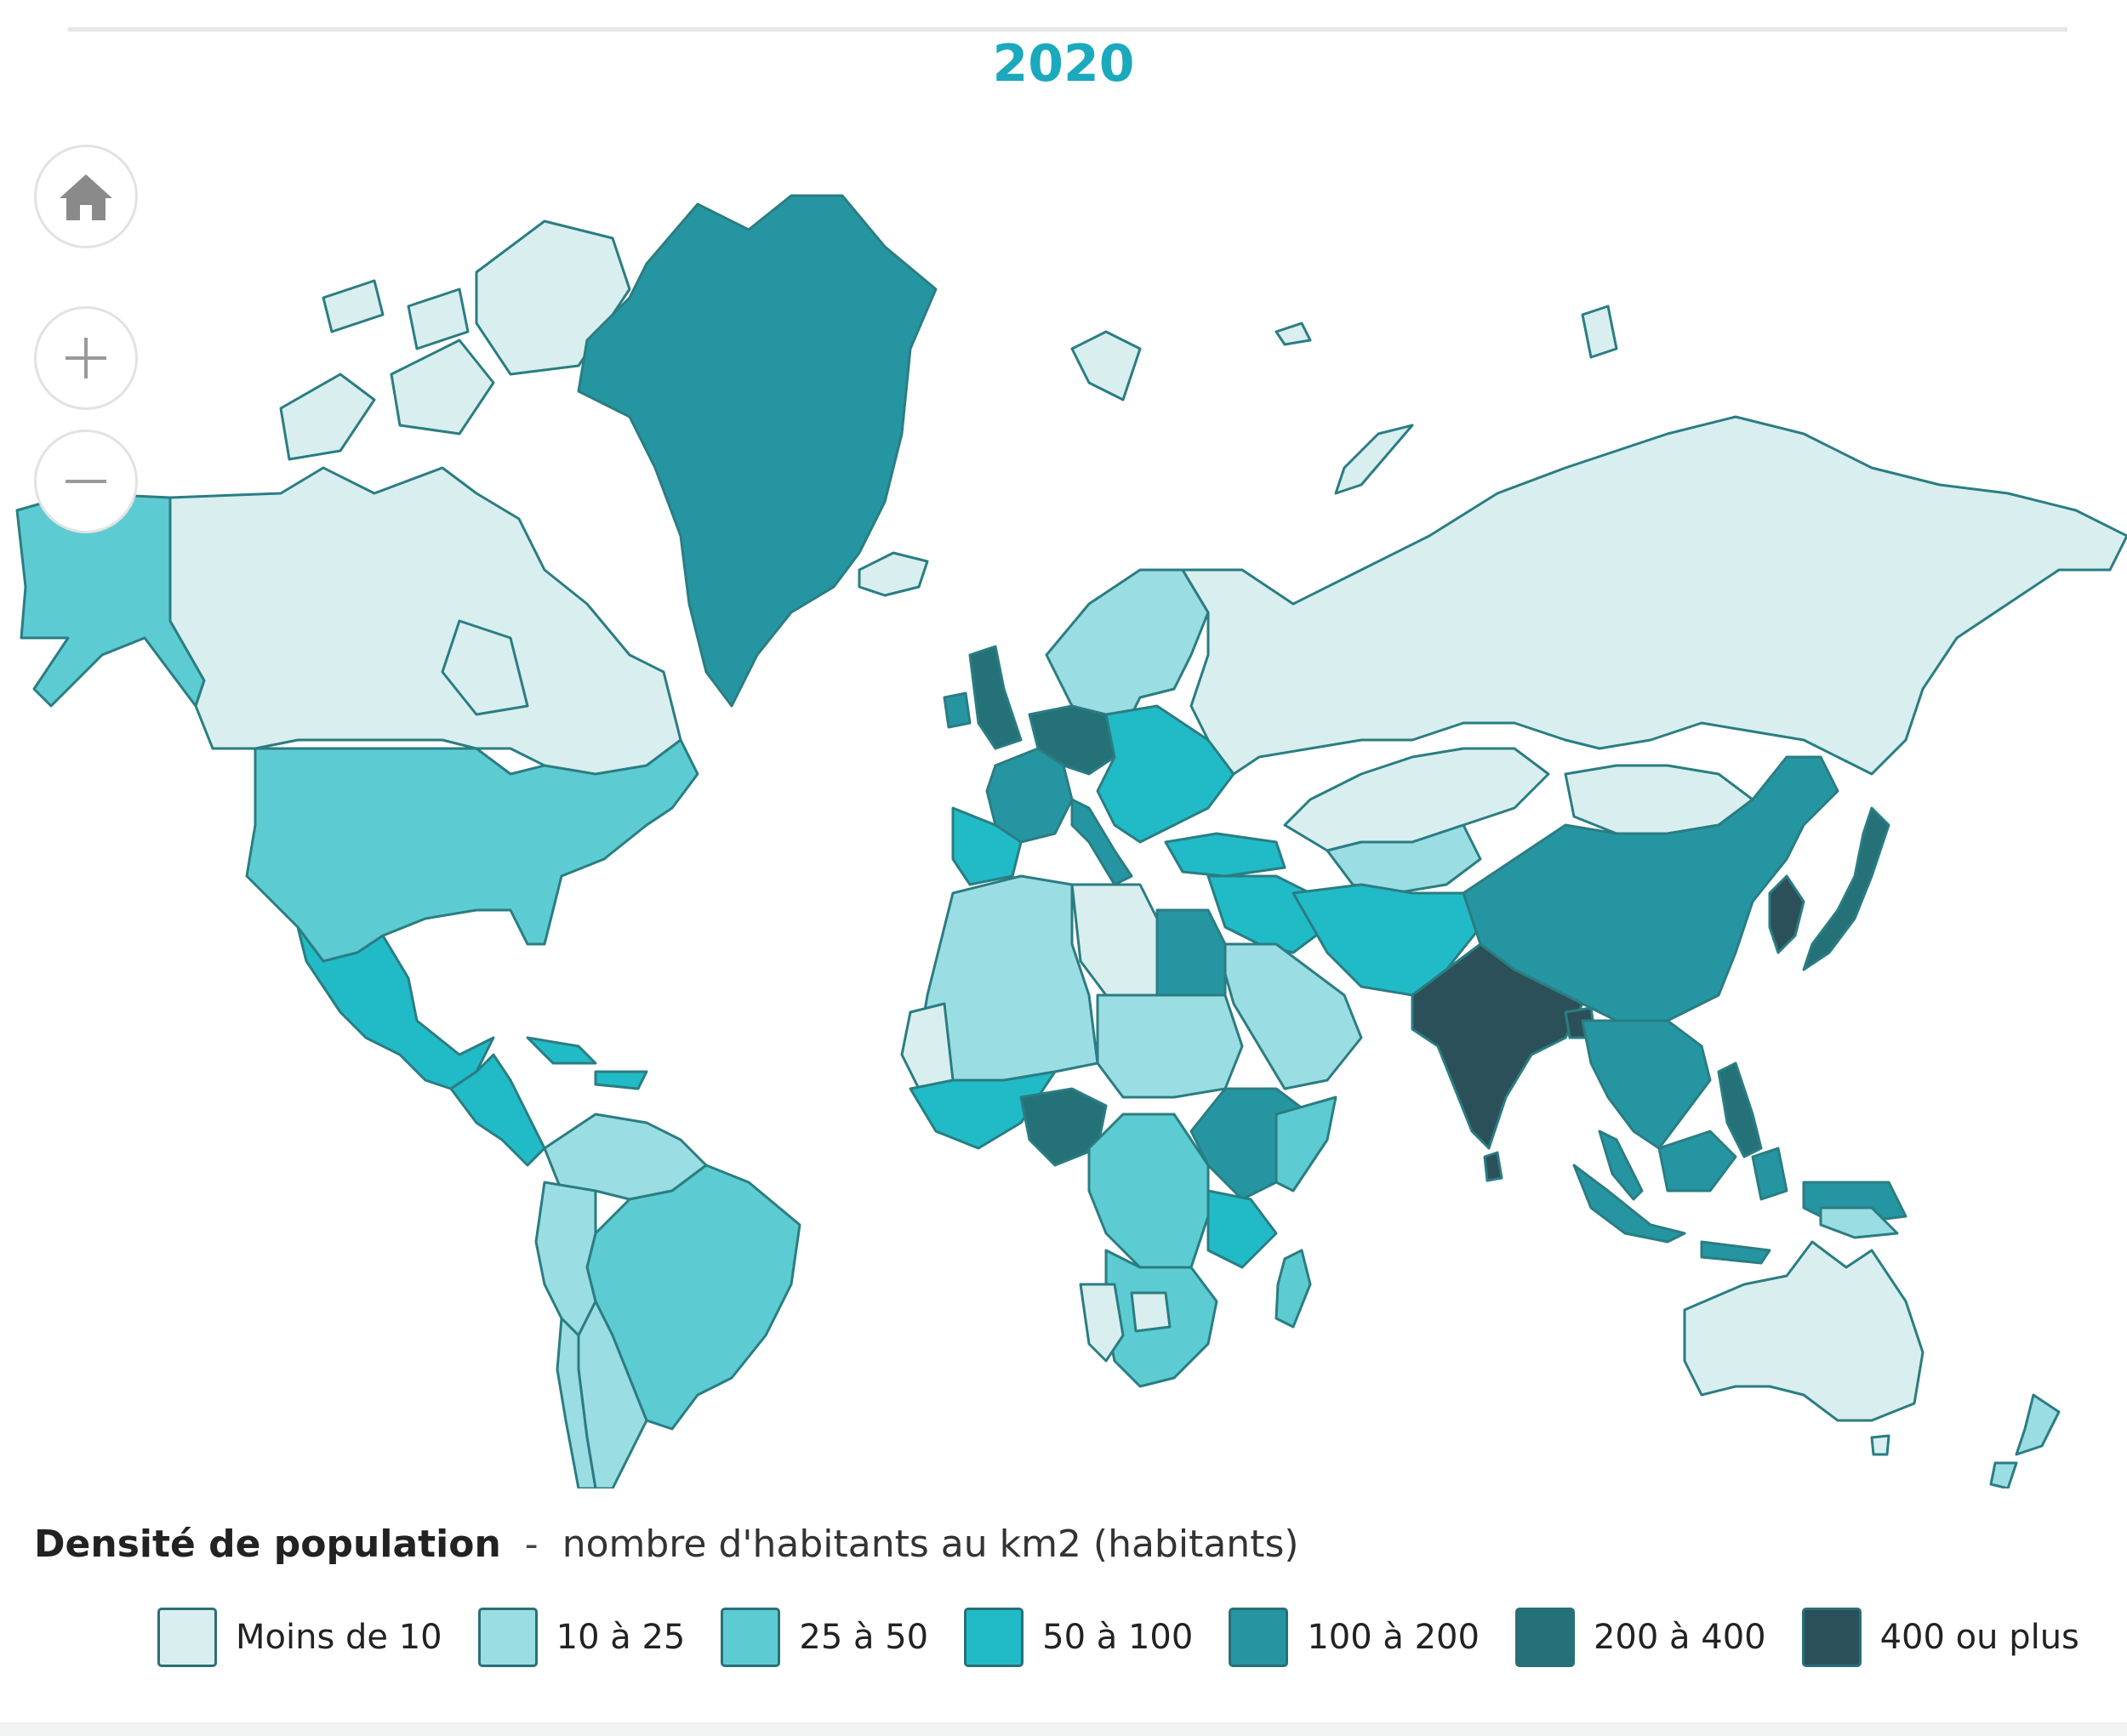 This screenshot has height=1736, width=2127. Describe the element at coordinates (1416, 799) in the screenshot. I see `region-kazakhstan` at that location.